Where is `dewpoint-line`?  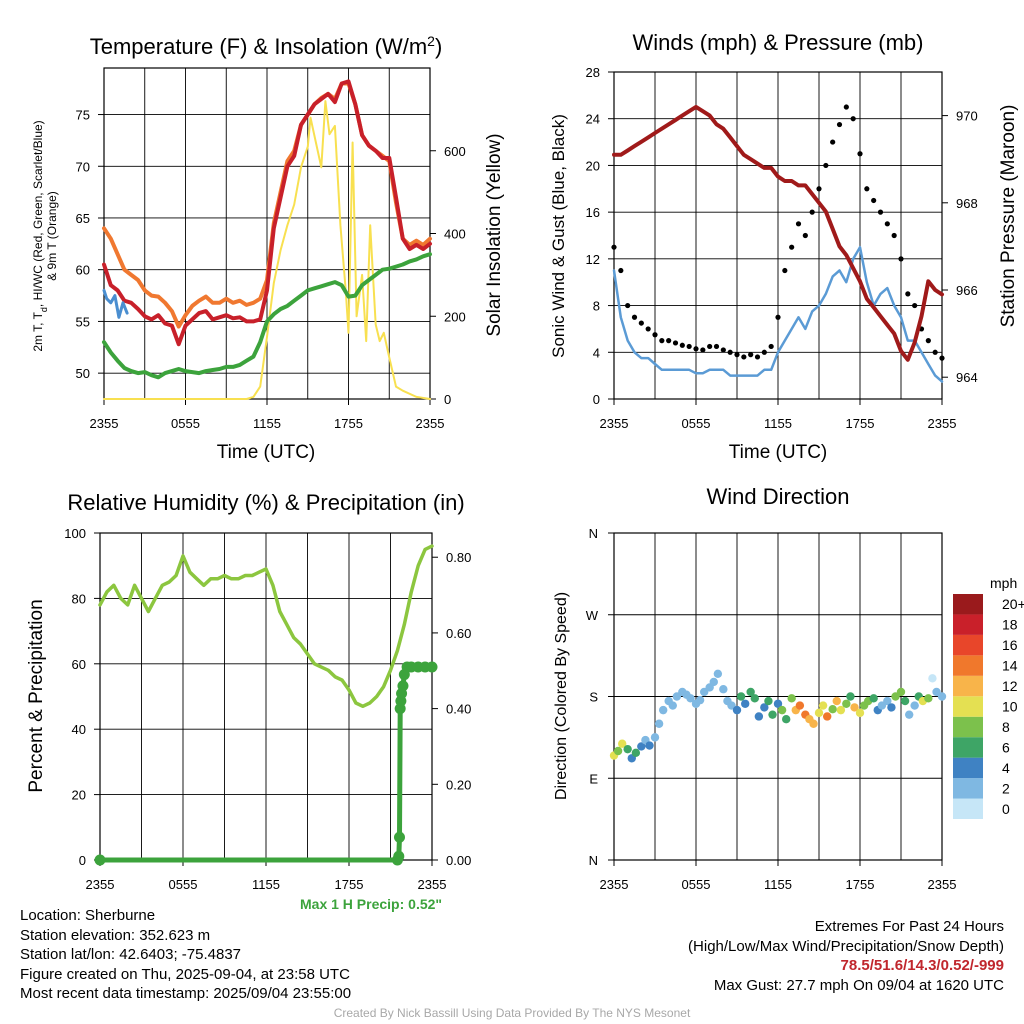
dewpoint-line is located at coordinates (267, 316).